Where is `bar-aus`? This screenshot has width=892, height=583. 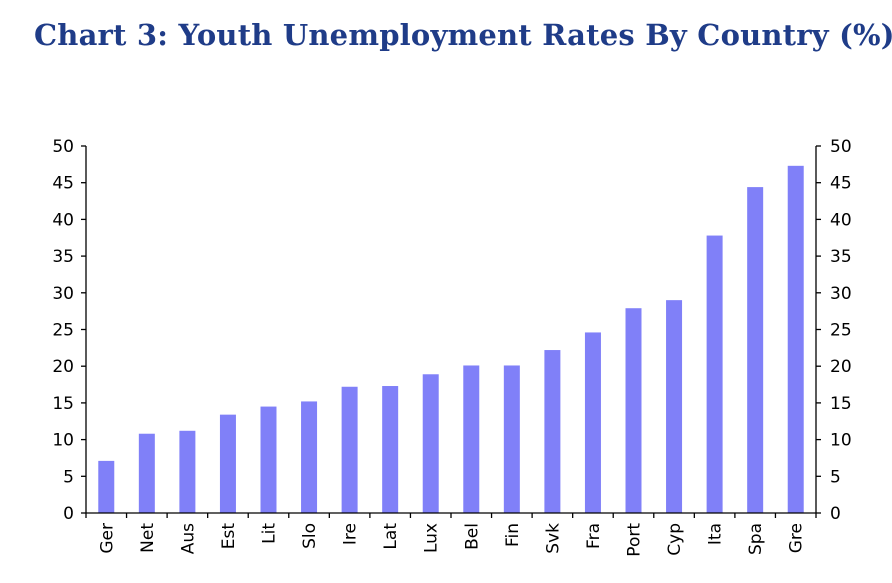
bar-aus is located at coordinates (187, 471).